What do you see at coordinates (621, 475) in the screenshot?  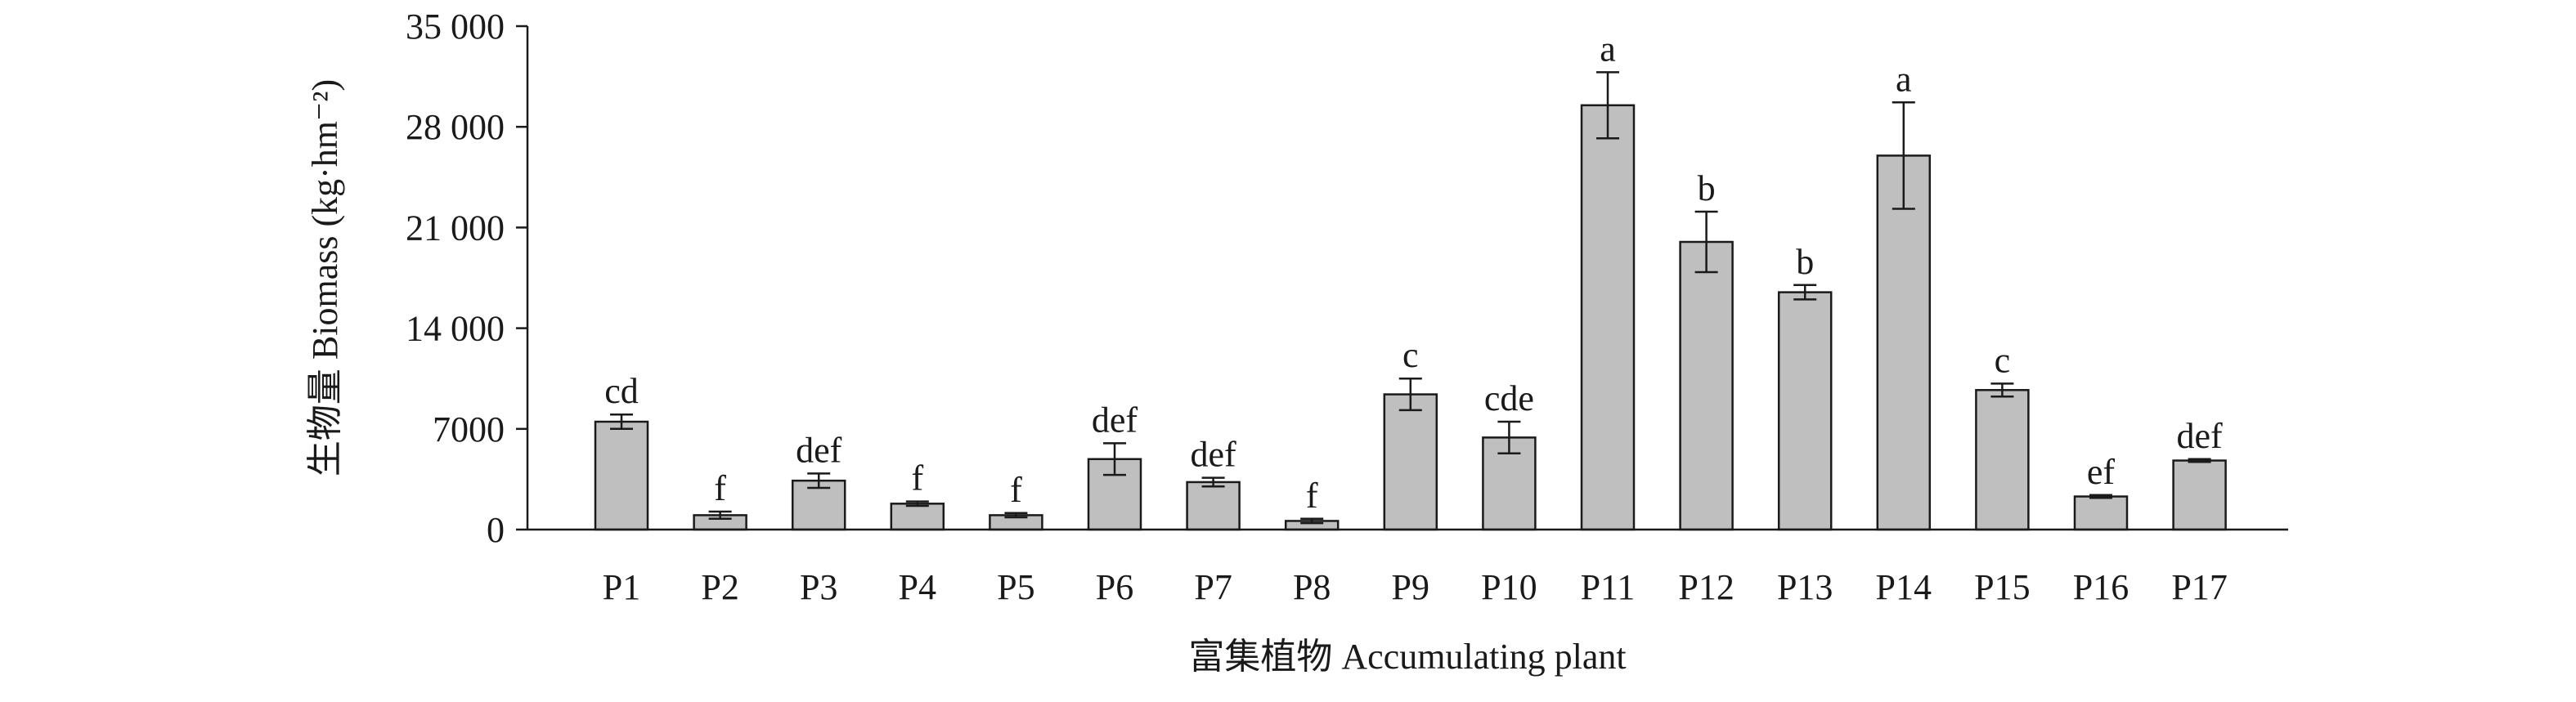 I see `bar-p1` at bounding box center [621, 475].